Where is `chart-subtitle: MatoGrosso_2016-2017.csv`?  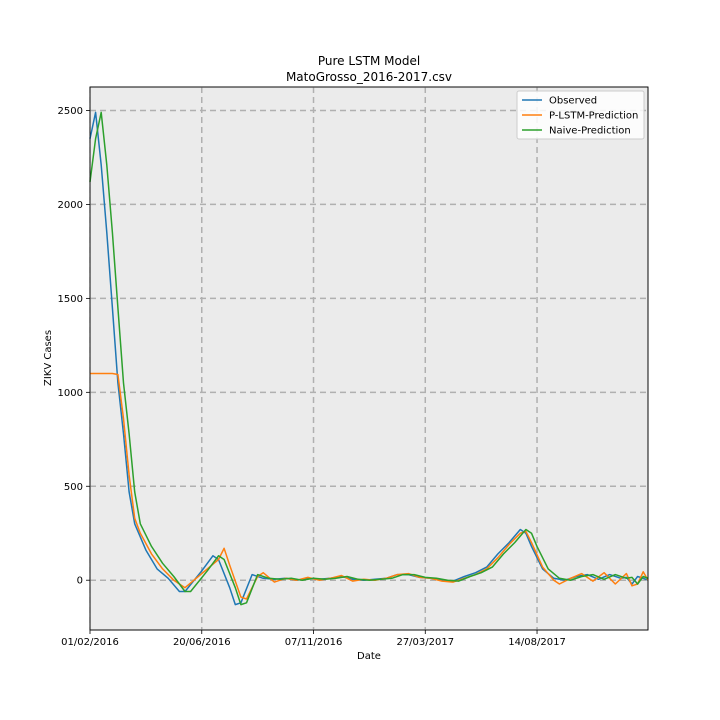
chart-subtitle: MatoGrosso_2016-2017.csv is located at coordinates (369, 77).